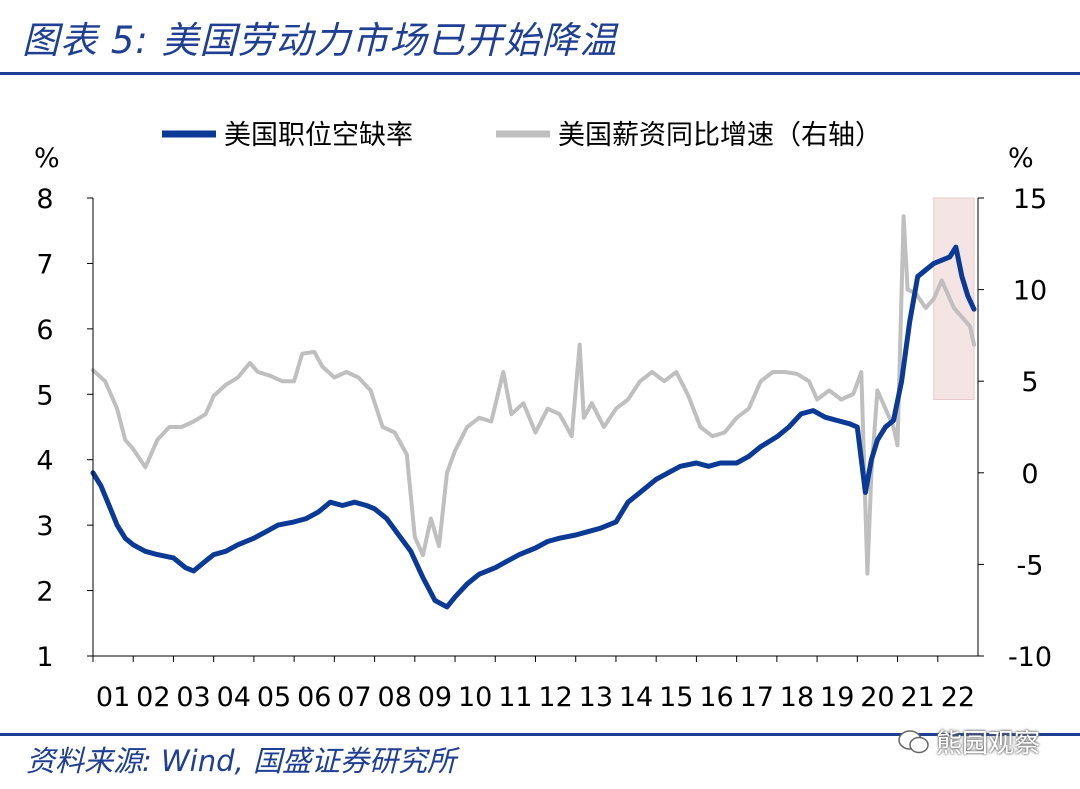 The width and height of the screenshot is (1080, 789). Describe the element at coordinates (241, 761) in the screenshot. I see `source-note: 资料来源: Wind, 国盛证券研究所` at that location.